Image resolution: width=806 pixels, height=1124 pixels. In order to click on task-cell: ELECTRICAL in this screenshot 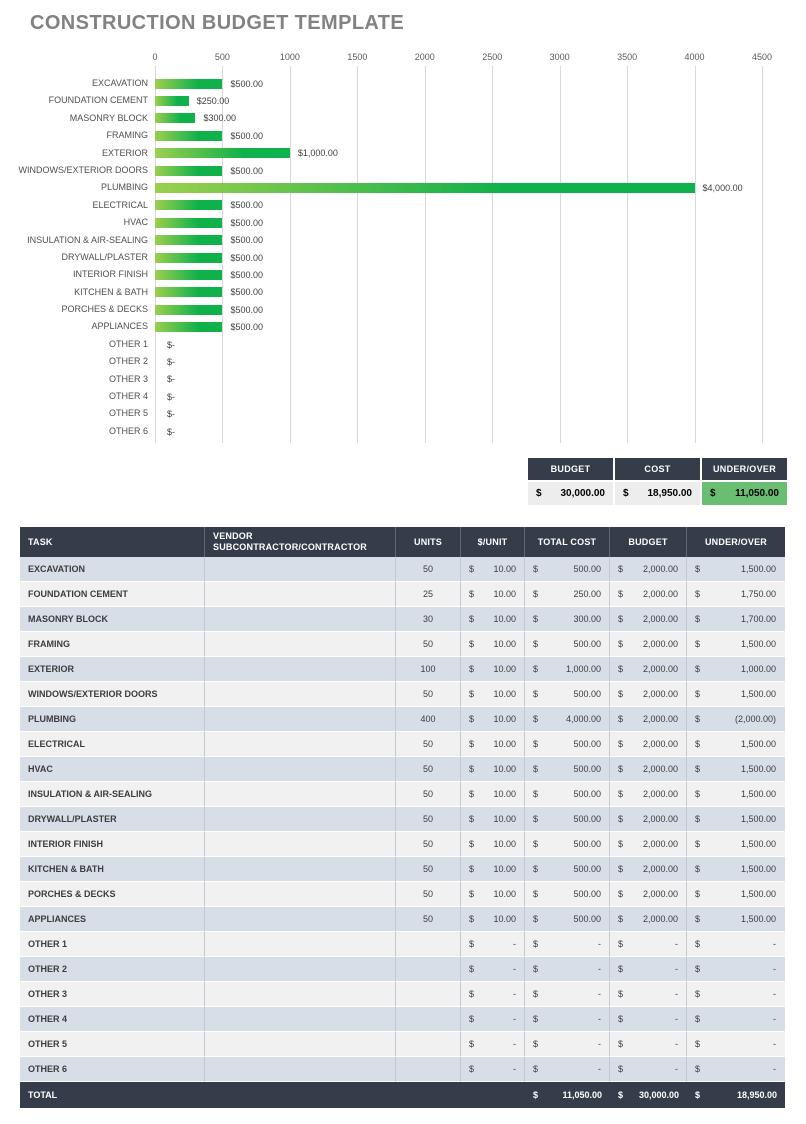, I will do `click(112, 744)`.